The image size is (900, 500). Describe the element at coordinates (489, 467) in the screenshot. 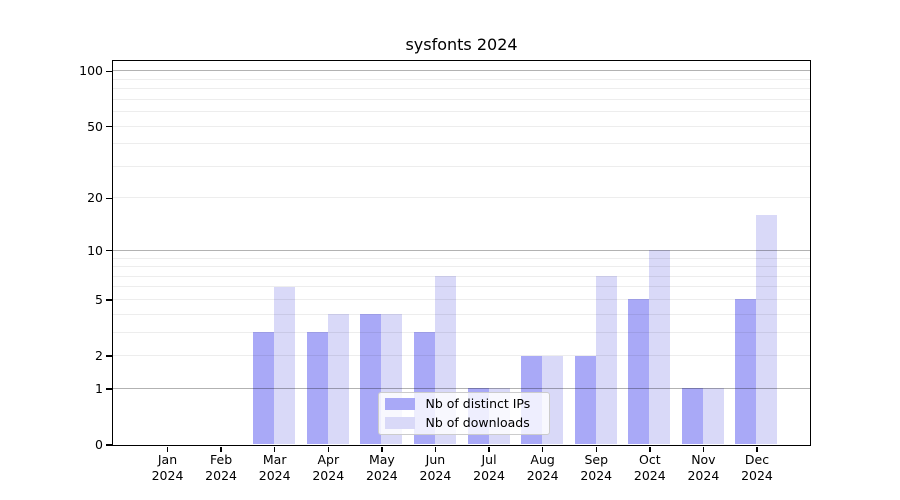

I see `x-tick-label-jul: Jul 2024` at that location.